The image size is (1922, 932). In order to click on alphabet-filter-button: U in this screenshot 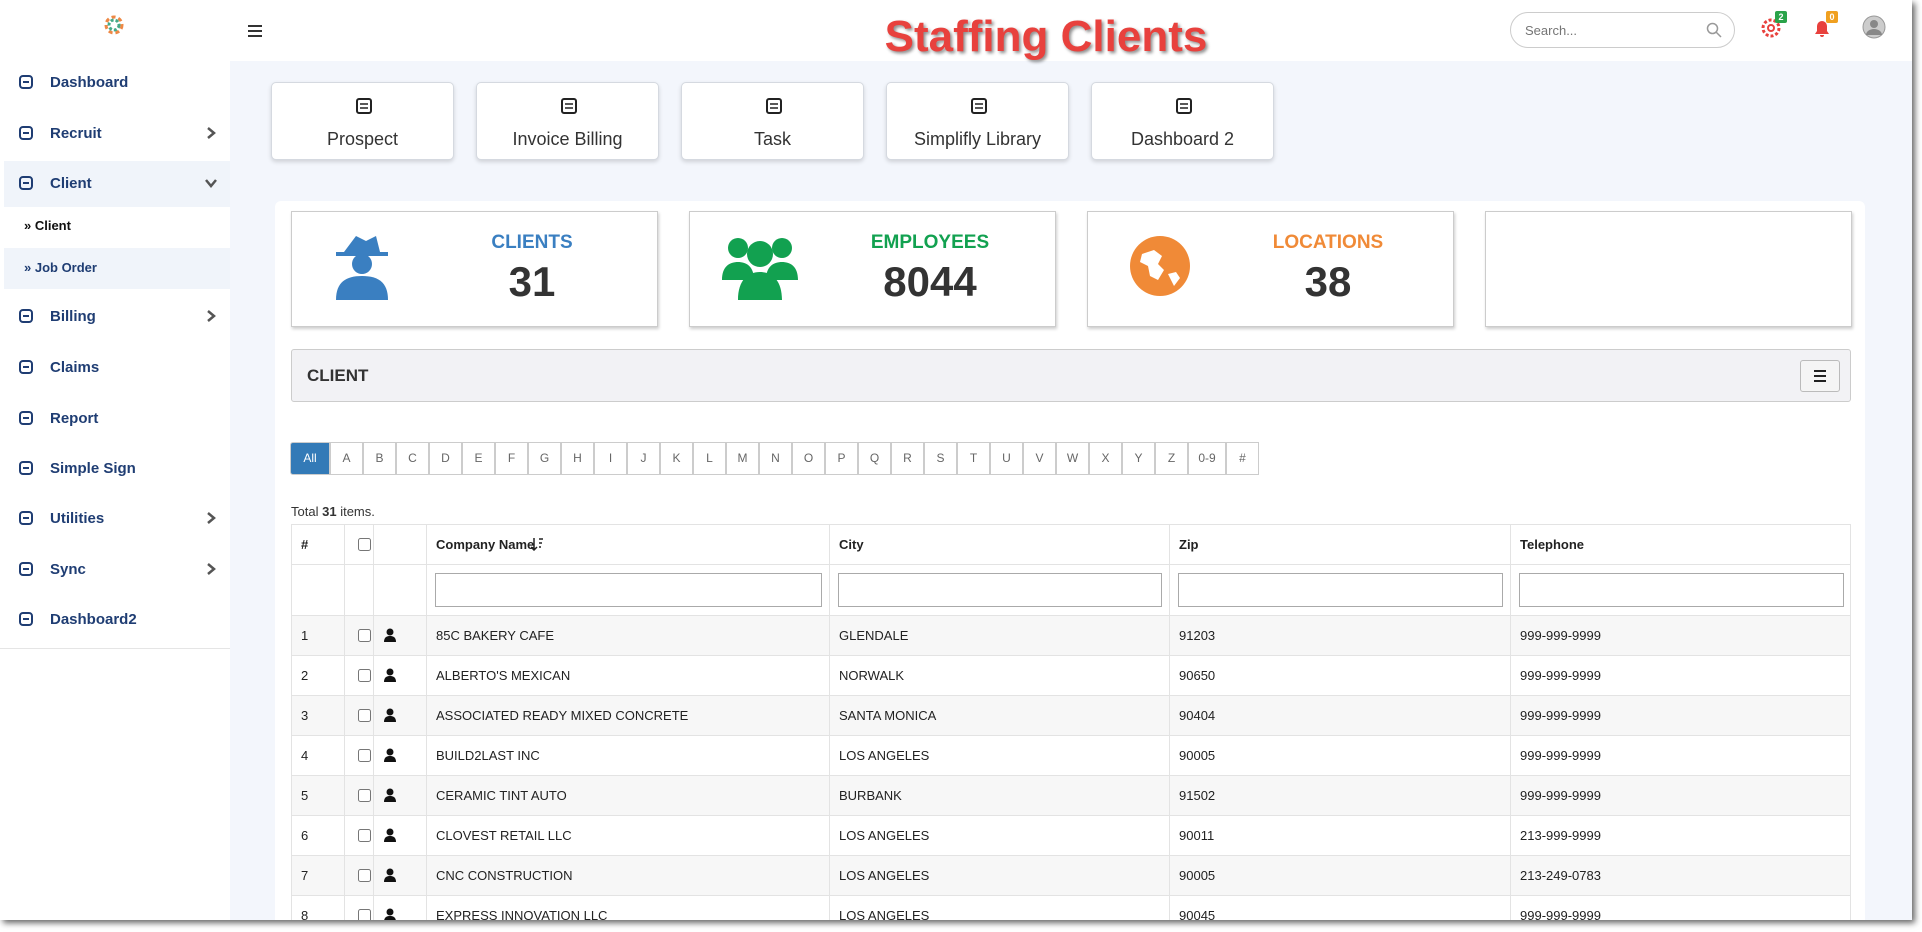, I will do `click(1006, 458)`.